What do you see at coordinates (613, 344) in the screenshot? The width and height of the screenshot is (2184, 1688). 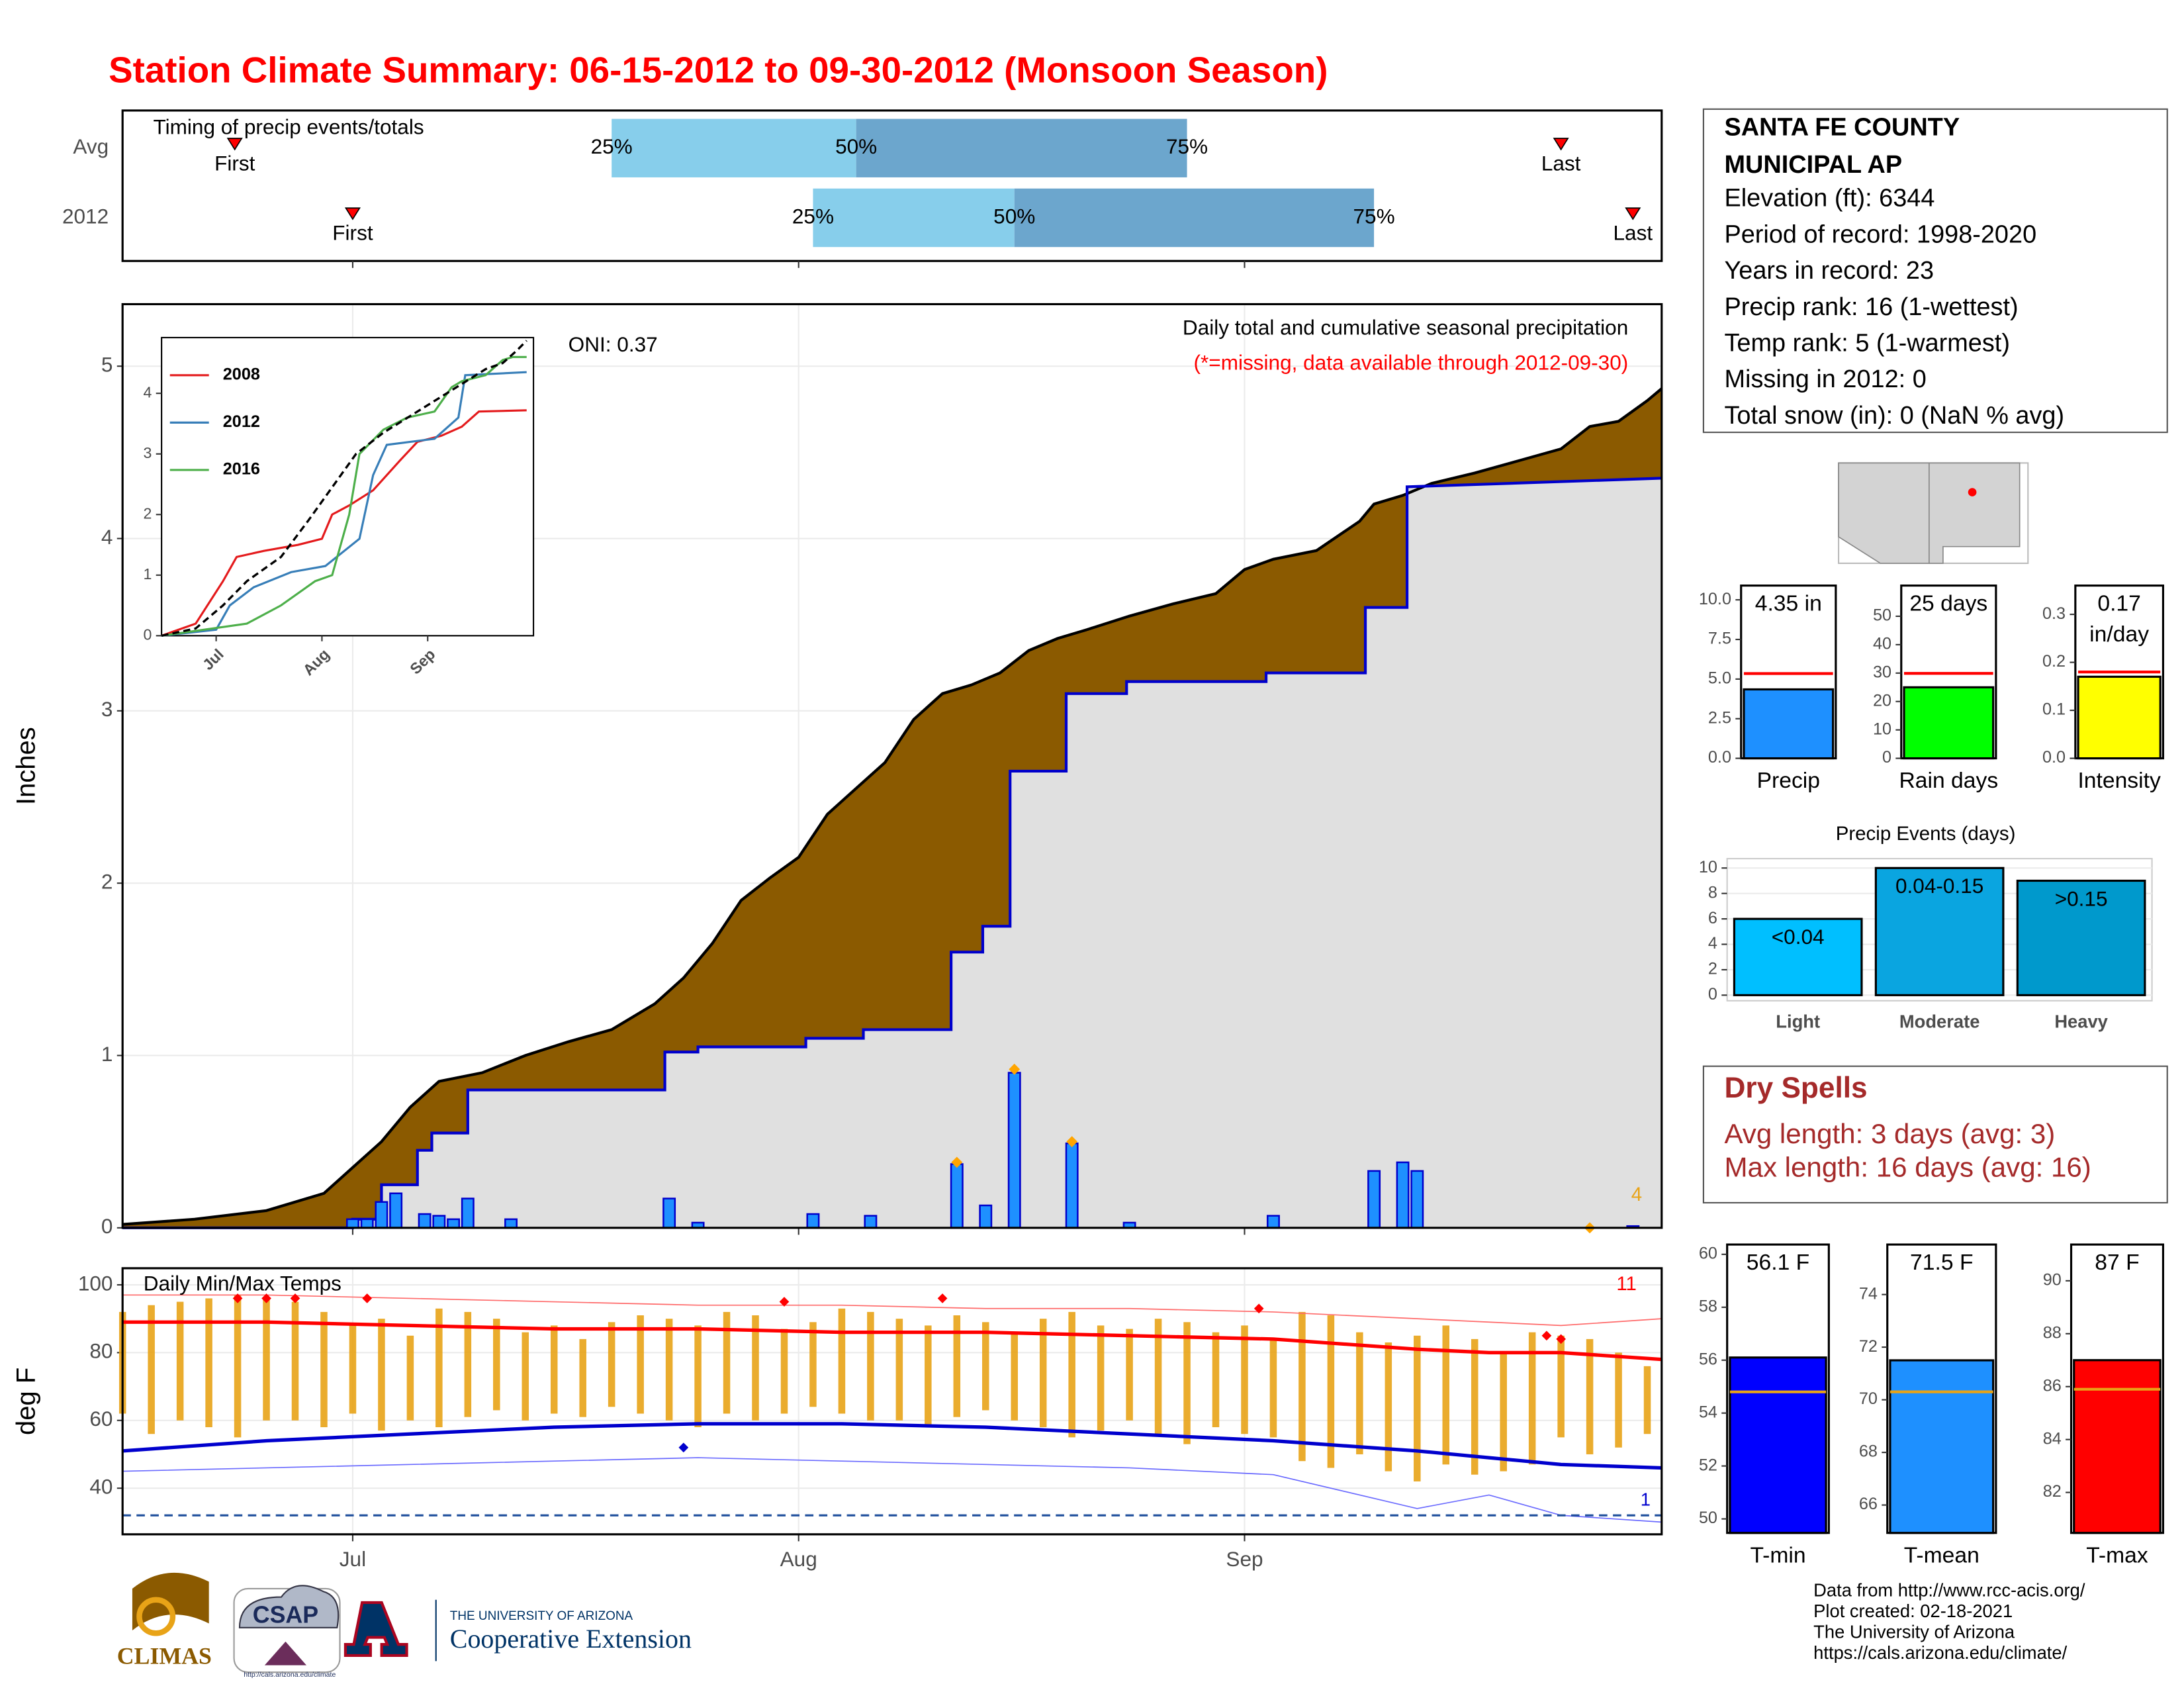 I see `oni-label: ONI: 0.37` at bounding box center [613, 344].